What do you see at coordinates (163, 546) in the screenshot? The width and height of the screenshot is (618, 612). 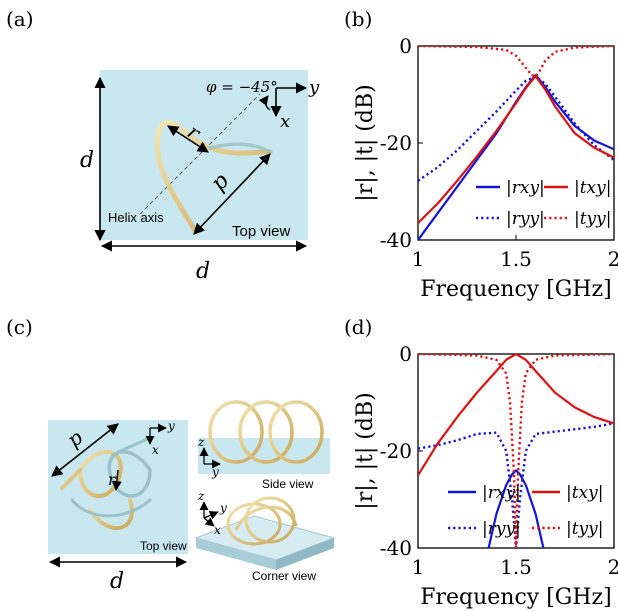 I see `label-top-view-c: Top view` at bounding box center [163, 546].